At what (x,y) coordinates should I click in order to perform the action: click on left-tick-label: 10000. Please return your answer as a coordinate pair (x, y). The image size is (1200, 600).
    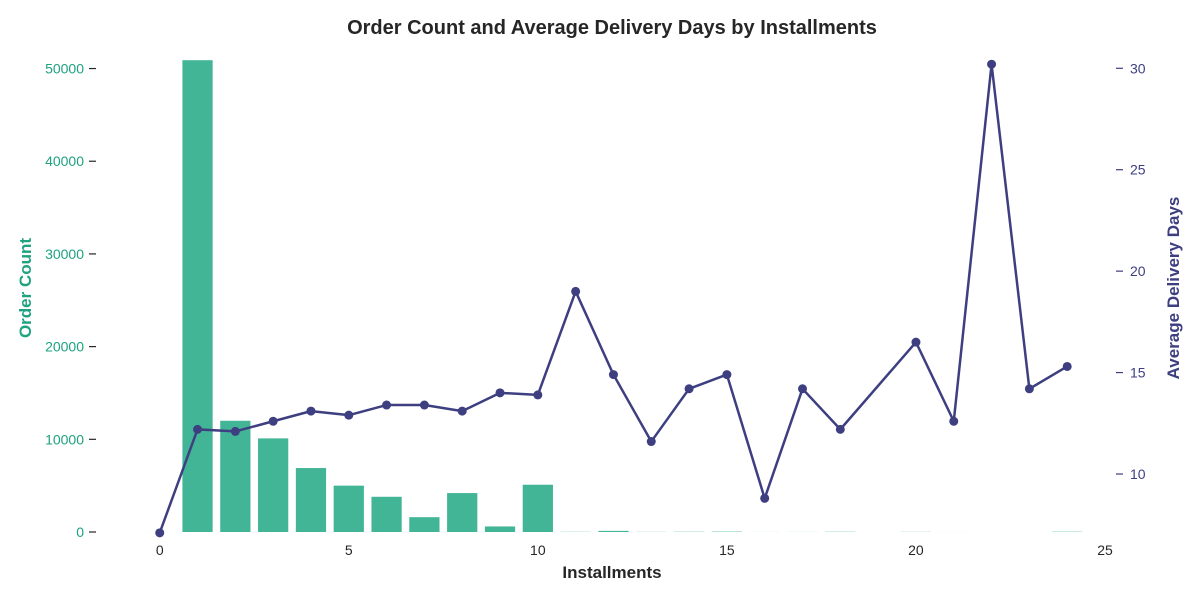
    Looking at the image, I should click on (64, 439).